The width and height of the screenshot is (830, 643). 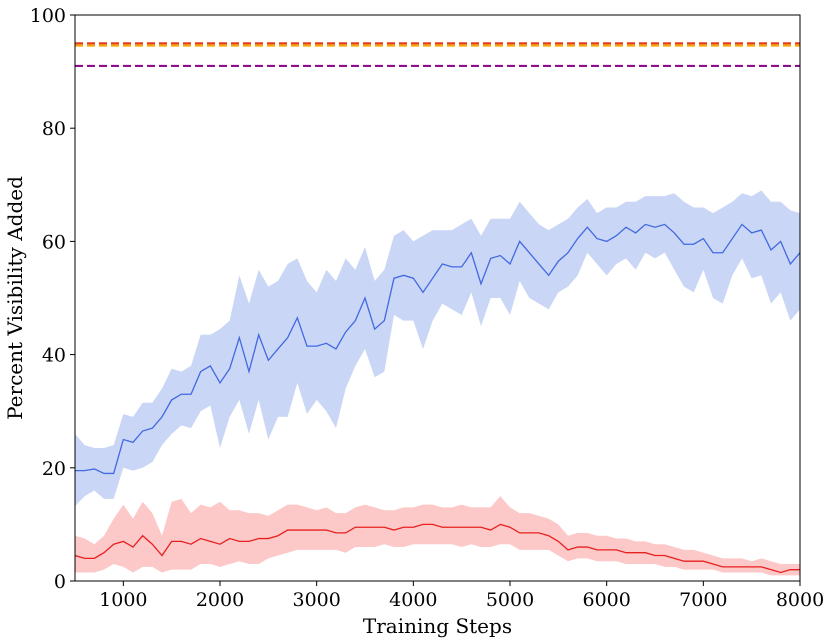 I want to click on y-tick-label-0: 0, so click(x=60, y=582).